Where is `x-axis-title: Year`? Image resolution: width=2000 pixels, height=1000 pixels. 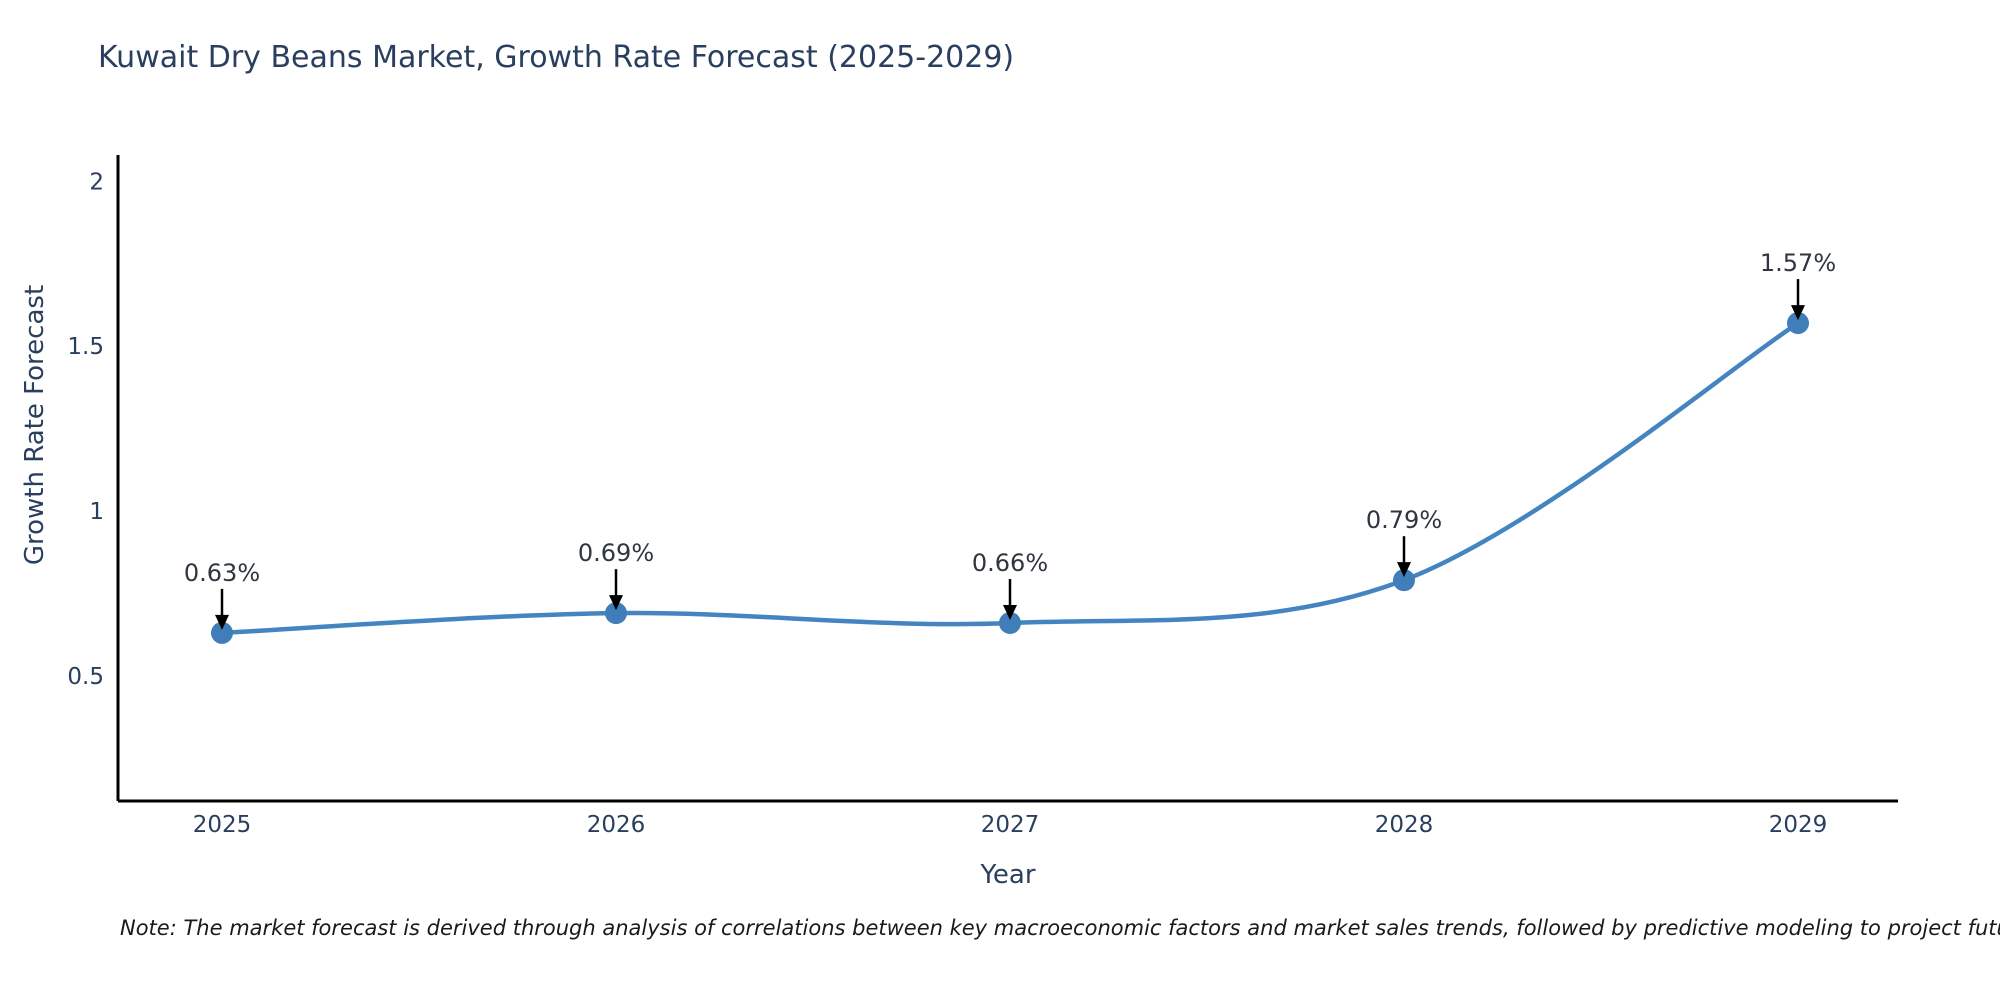
x-axis-title: Year is located at coordinates (1008, 875).